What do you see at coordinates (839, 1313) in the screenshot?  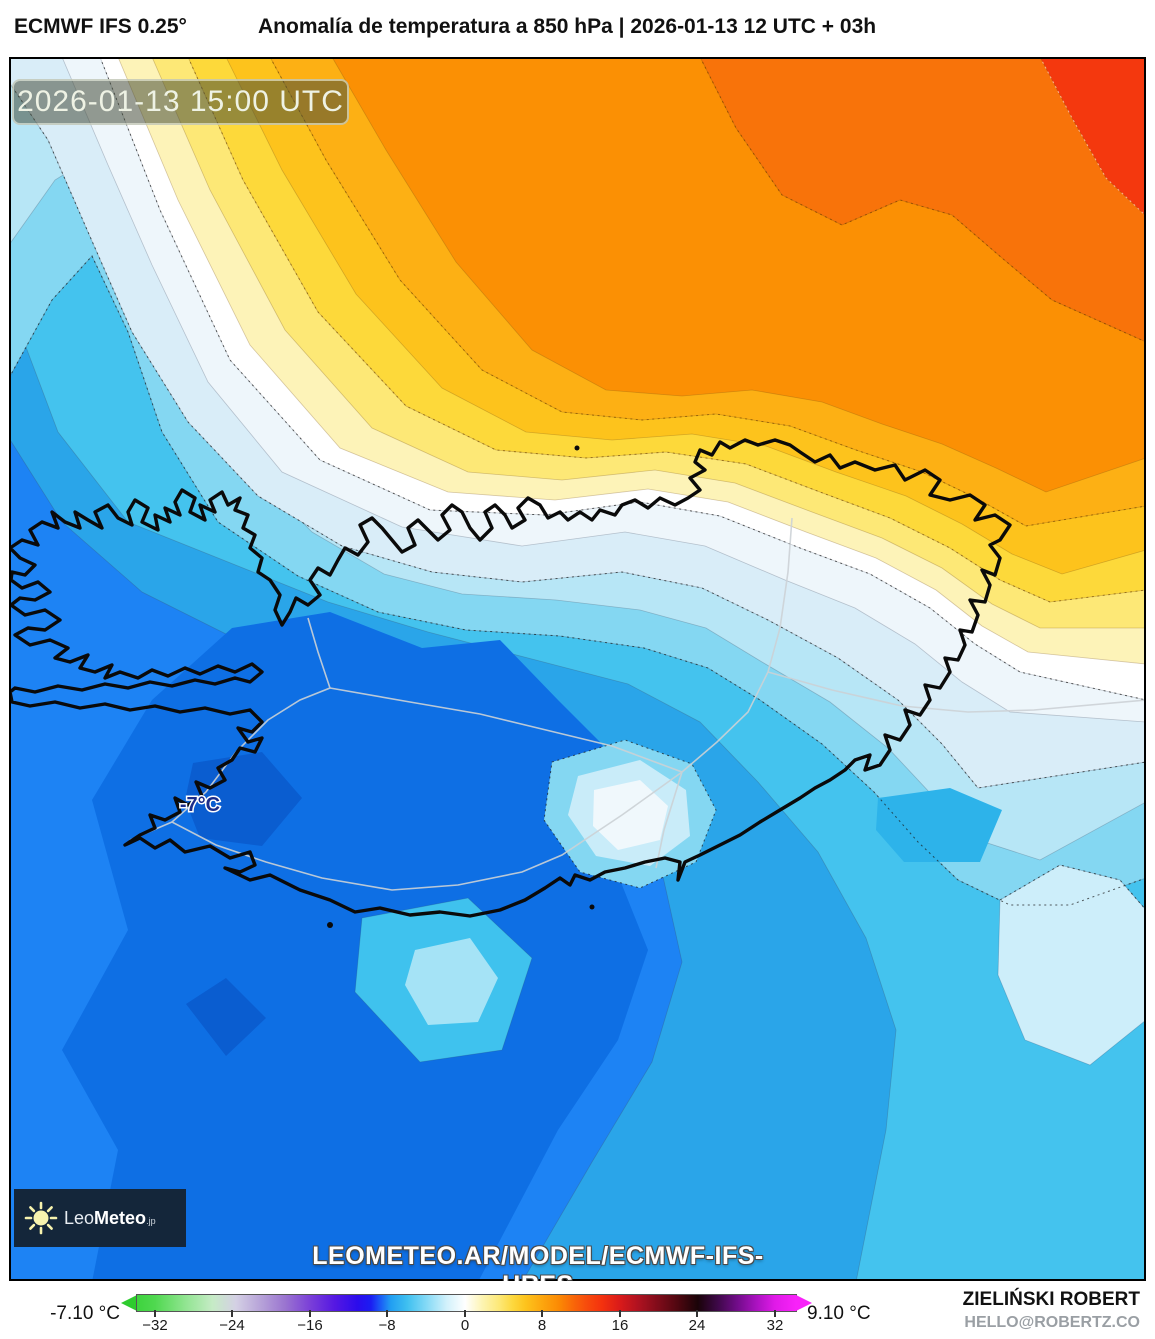 I see `legend-max-label: 9.10 °C` at bounding box center [839, 1313].